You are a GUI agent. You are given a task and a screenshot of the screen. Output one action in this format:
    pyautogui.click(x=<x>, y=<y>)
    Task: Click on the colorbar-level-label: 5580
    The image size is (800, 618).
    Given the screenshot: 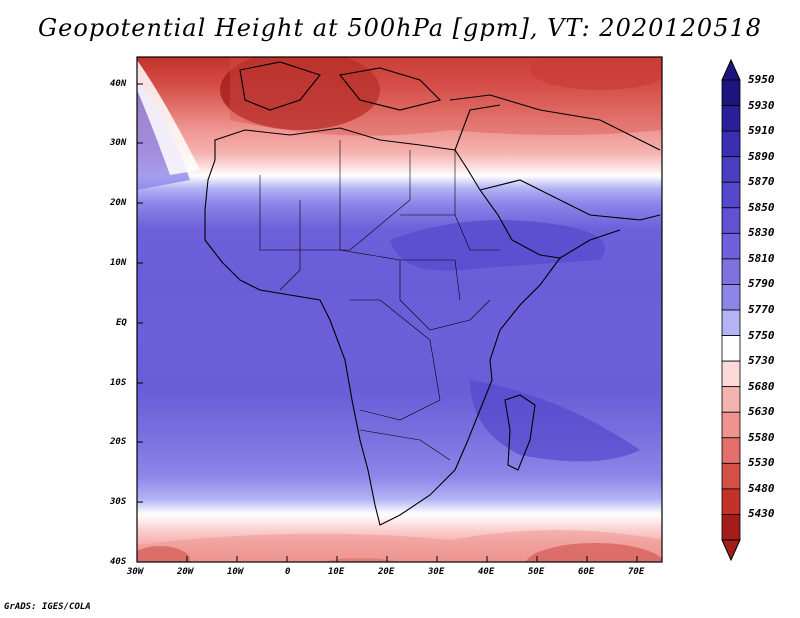 What is the action you would take?
    pyautogui.click(x=761, y=437)
    